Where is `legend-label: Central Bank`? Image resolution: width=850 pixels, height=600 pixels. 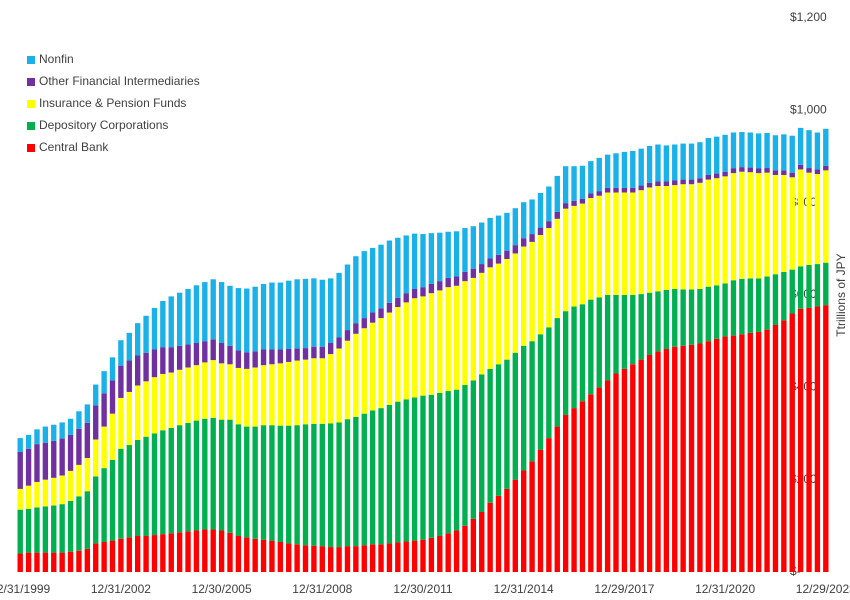 legend-label: Central Bank is located at coordinates (74, 147).